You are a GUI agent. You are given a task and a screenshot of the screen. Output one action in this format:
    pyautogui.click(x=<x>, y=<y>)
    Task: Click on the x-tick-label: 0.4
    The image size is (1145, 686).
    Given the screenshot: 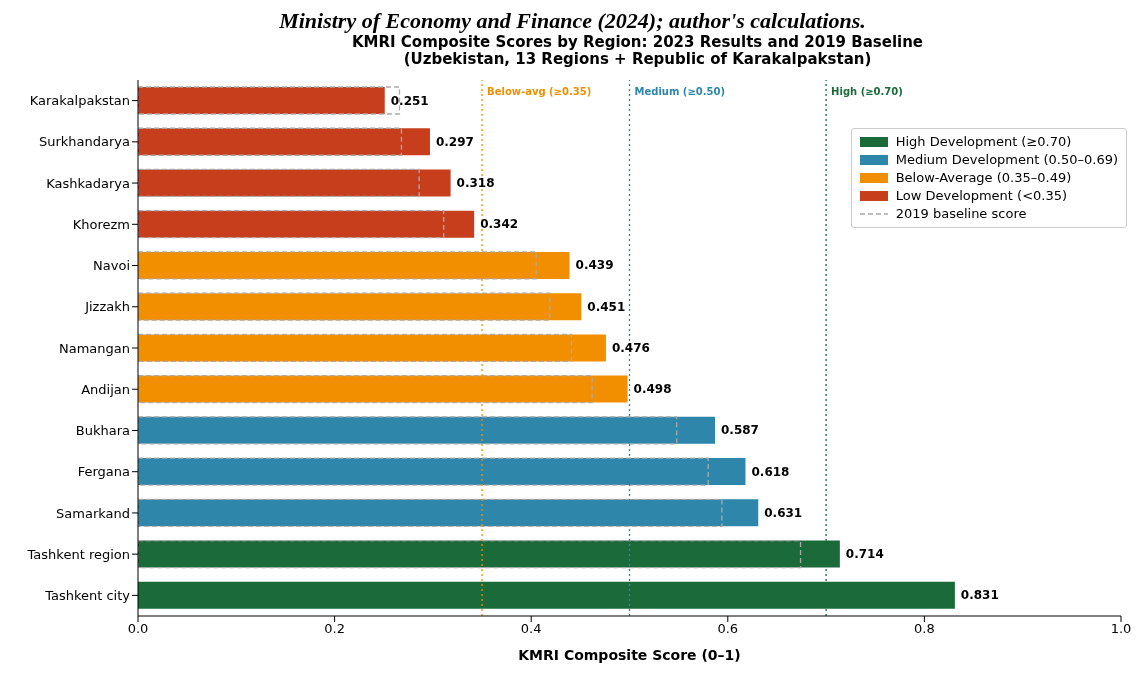 What is the action you would take?
    pyautogui.click(x=531, y=629)
    